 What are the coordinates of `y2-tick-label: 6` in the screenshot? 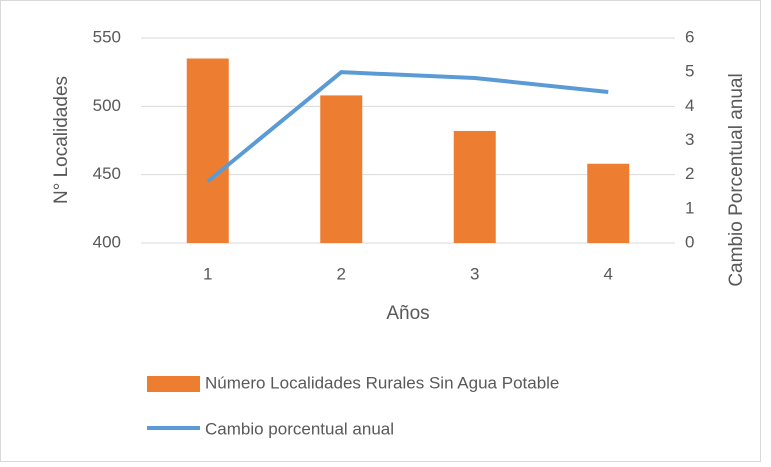 It's located at (689, 36).